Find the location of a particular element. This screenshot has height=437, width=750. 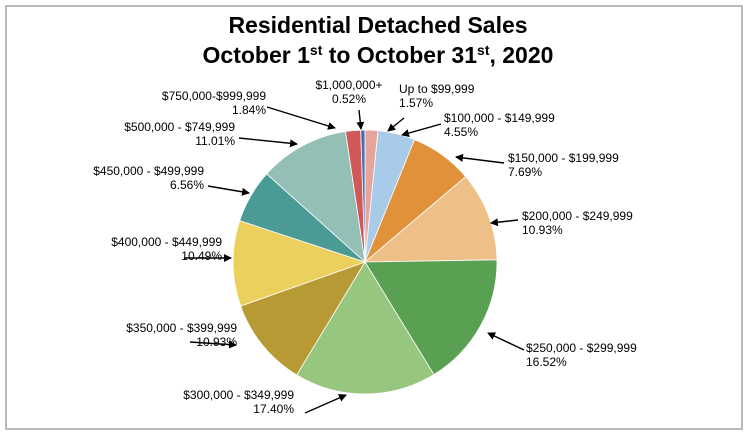

slice-label: $300,000 - $349,999 17.40% is located at coordinates (238, 402).